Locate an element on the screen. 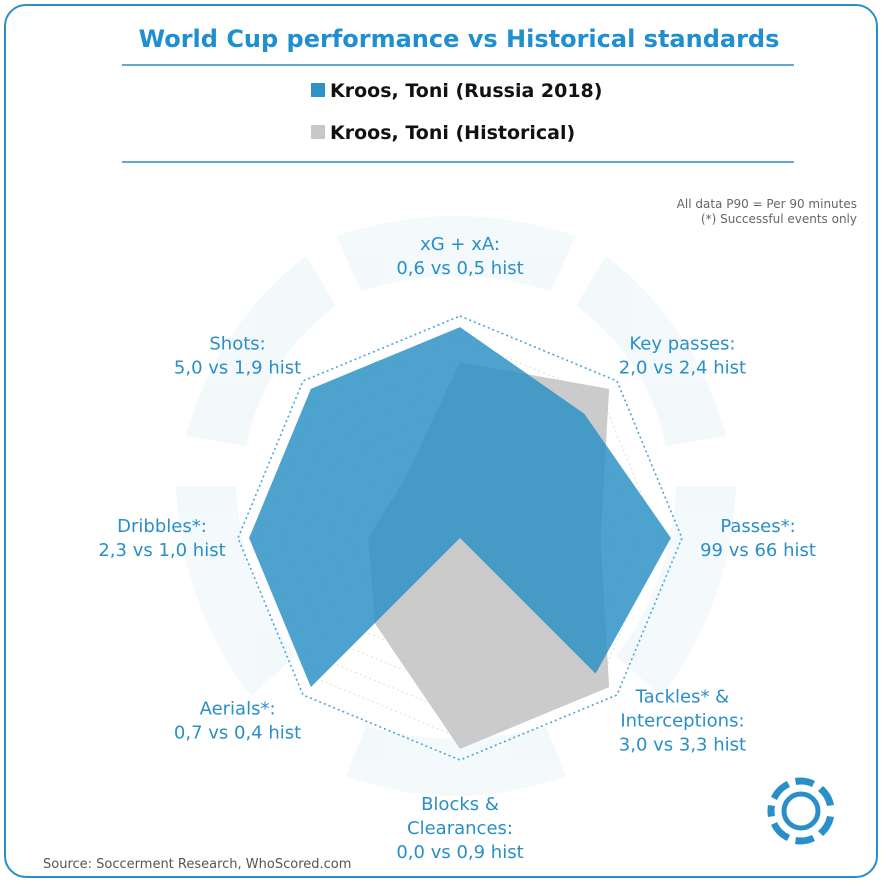 The image size is (886, 886). axis-label: Tackles* & Interceptions: 3,0 vs 3,3 hist is located at coordinates (682, 720).